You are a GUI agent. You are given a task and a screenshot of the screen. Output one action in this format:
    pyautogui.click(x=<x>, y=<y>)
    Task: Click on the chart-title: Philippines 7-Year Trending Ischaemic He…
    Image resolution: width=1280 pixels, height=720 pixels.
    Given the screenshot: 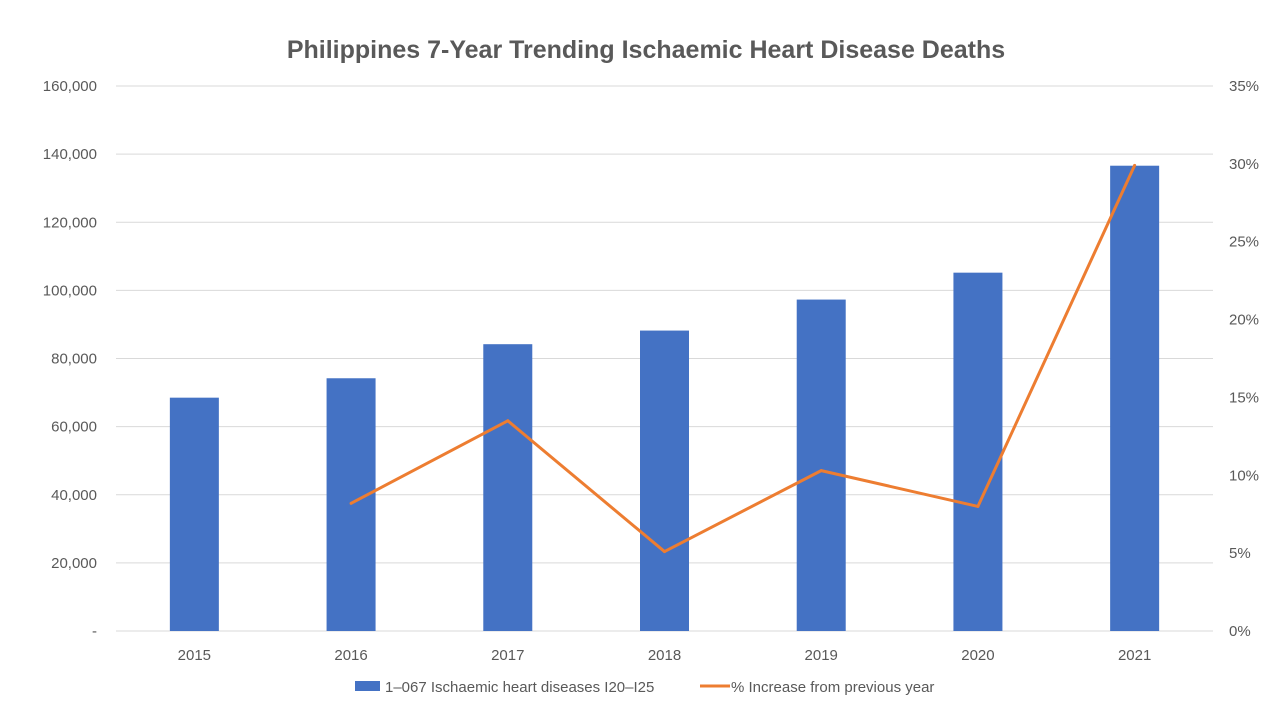 What is the action you would take?
    pyautogui.click(x=646, y=50)
    